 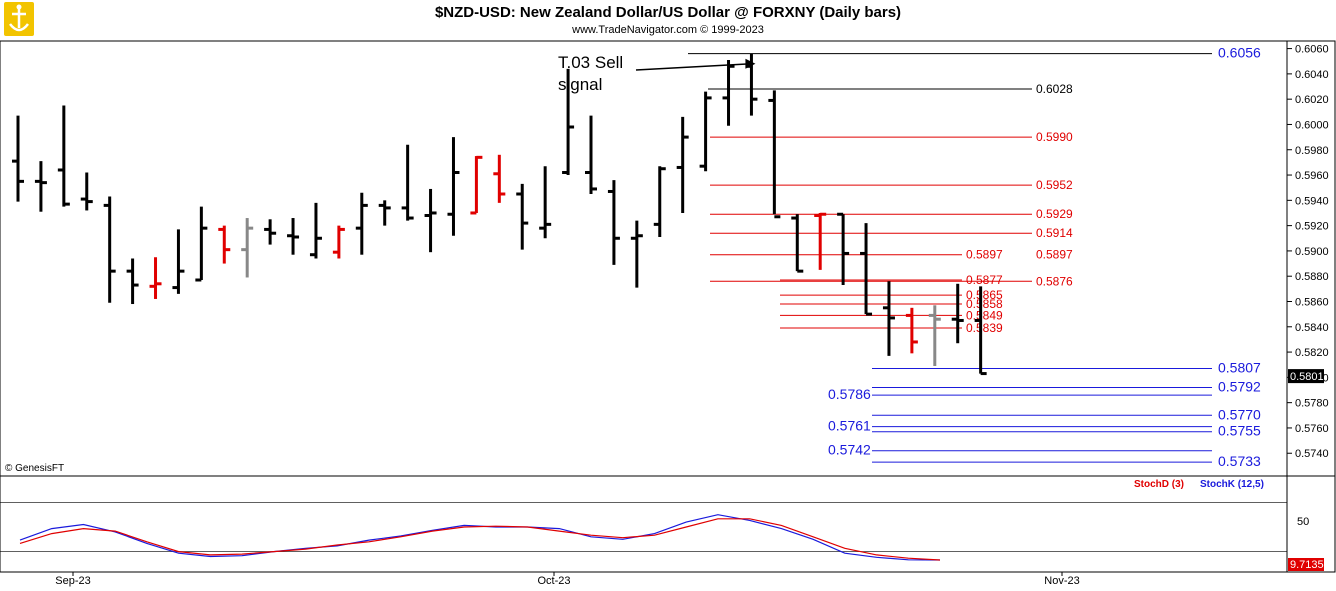 What do you see at coordinates (1239, 386) in the screenshot?
I see `level-label: 0.5792` at bounding box center [1239, 386].